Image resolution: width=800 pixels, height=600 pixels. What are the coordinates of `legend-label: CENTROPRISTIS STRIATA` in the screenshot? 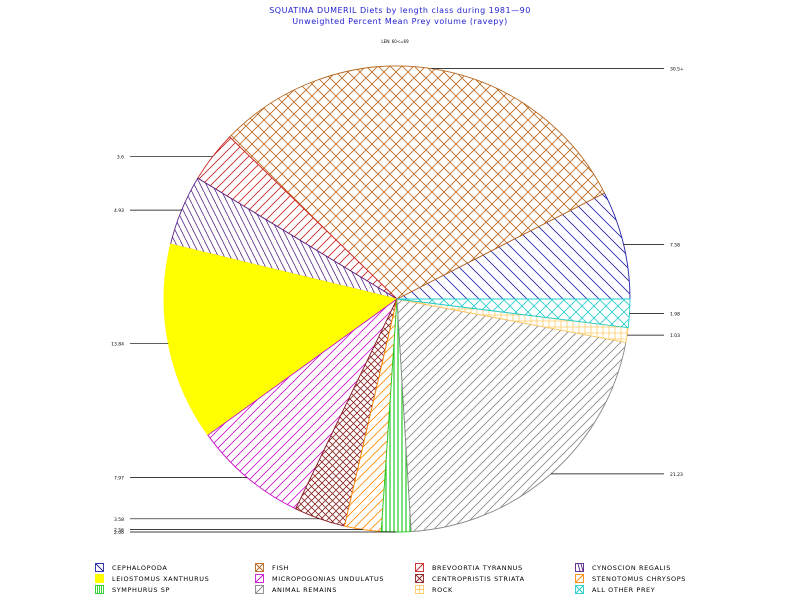 It's located at (478, 579).